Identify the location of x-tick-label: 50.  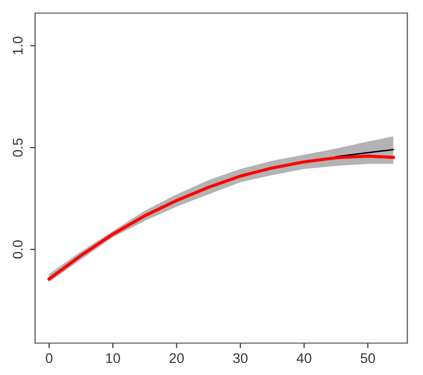
(368, 358).